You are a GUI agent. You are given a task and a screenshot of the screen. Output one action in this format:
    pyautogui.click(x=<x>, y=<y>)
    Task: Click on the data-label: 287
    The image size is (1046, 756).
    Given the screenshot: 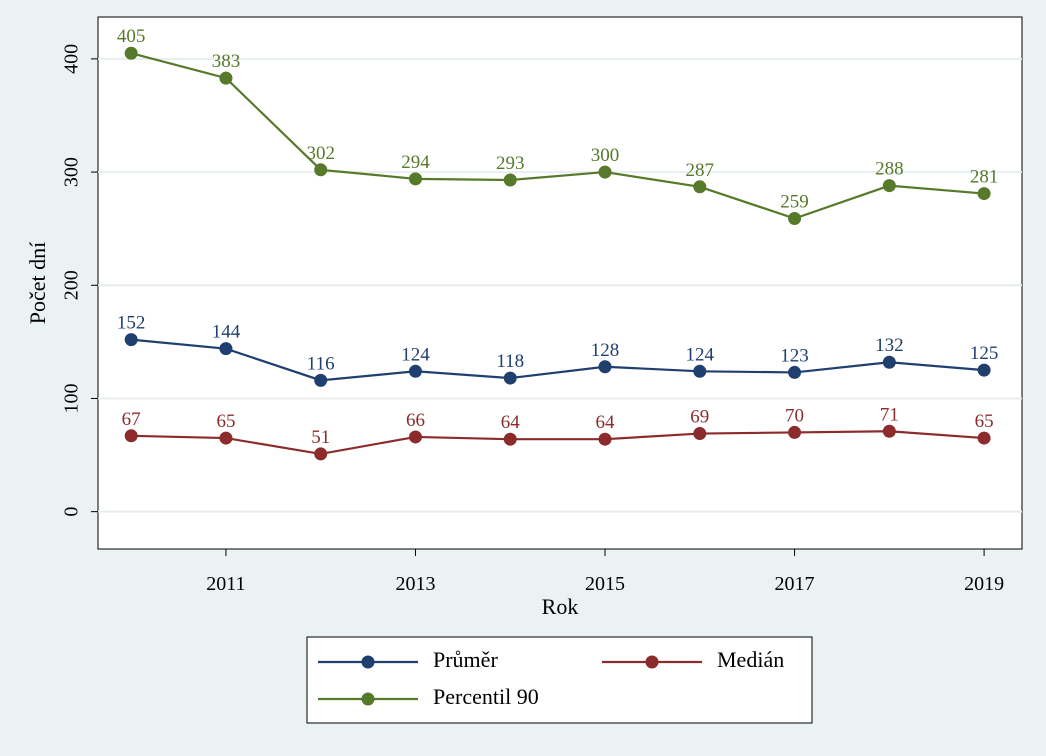 What is the action you would take?
    pyautogui.click(x=700, y=170)
    